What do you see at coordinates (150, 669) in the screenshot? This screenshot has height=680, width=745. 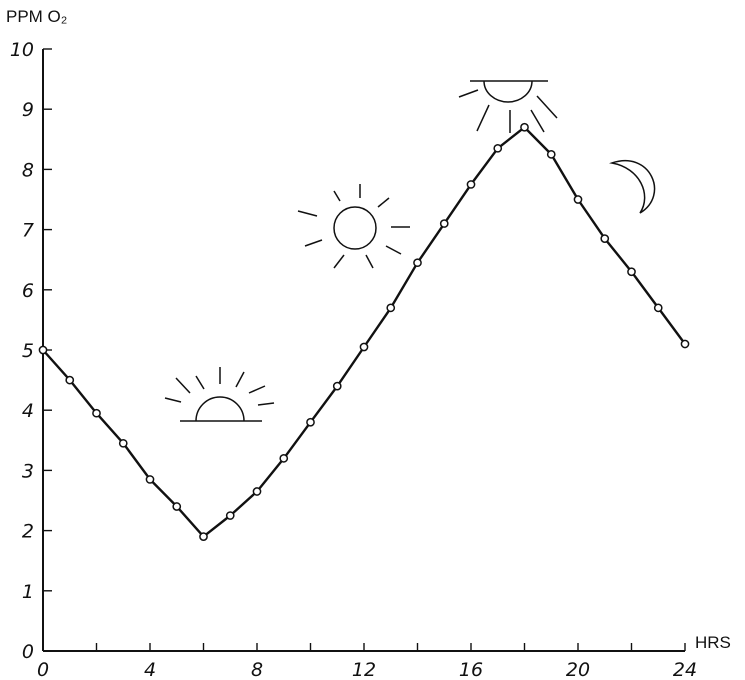 I see `x-tick-label: 4` at bounding box center [150, 669].